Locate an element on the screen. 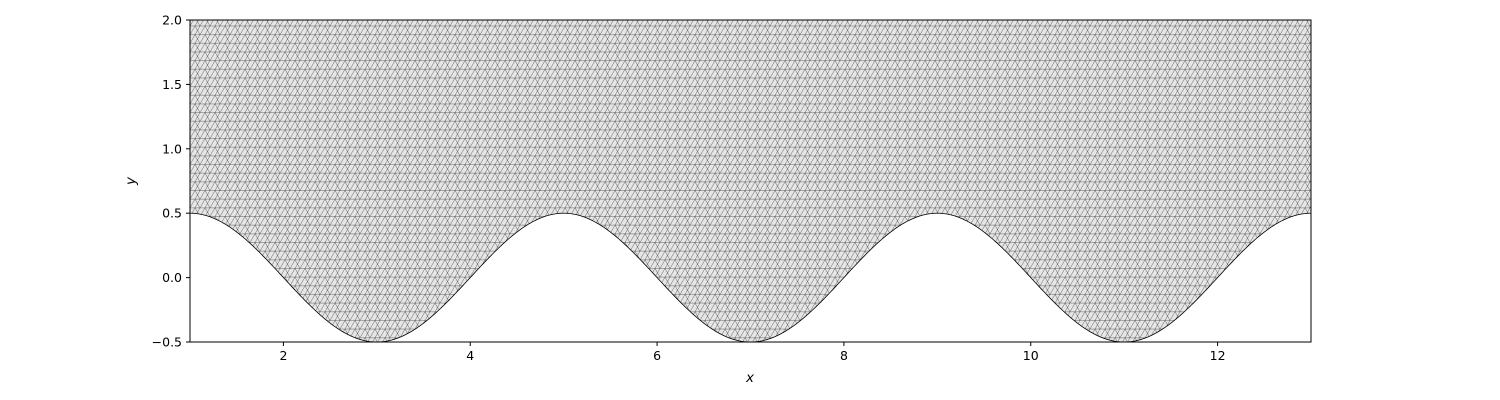 The width and height of the screenshot is (1500, 400). y-axis-ticks: −0.5 0.0 0.5 1.0 1.5 2.0 is located at coordinates (171, 181).